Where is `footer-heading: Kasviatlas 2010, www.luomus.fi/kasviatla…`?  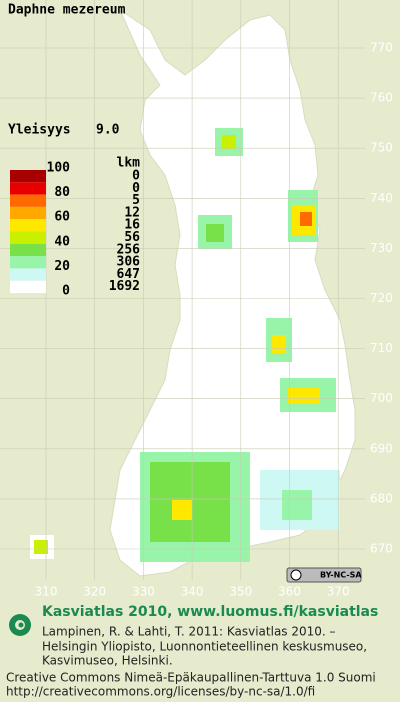
footer-heading: Kasviatlas 2010, www.luomus.fi/kasviatla… is located at coordinates (210, 612).